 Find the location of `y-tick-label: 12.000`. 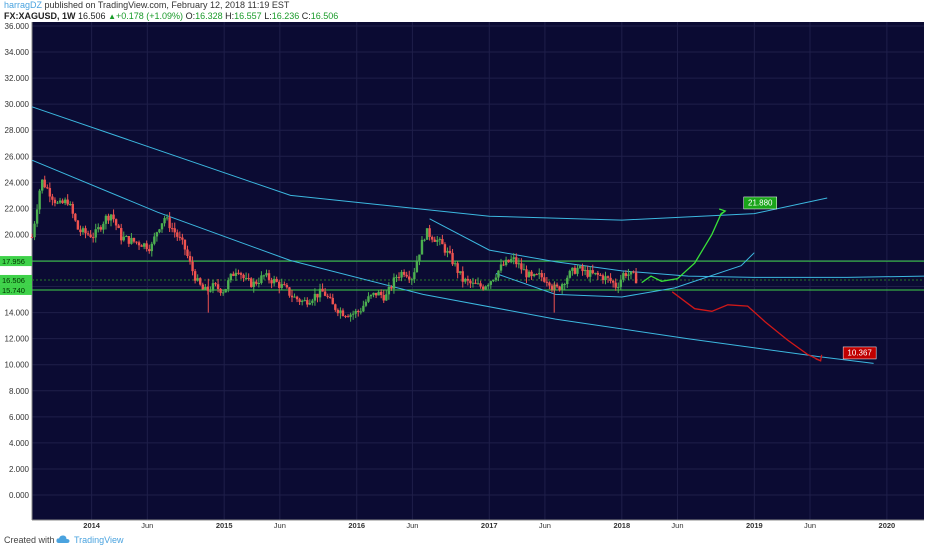

y-tick-label: 12.000 is located at coordinates (17, 339).